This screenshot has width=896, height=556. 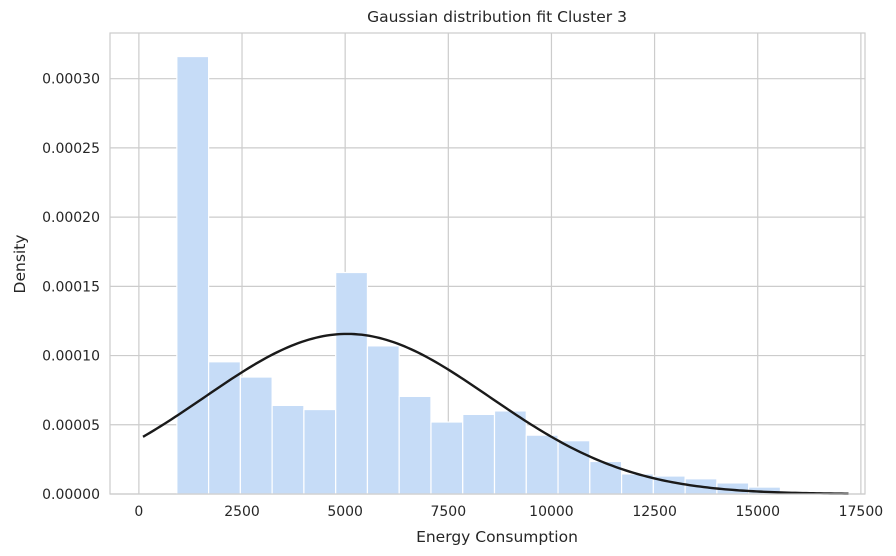 What do you see at coordinates (497, 537) in the screenshot?
I see `x-axis-label: Energy Consumption` at bounding box center [497, 537].